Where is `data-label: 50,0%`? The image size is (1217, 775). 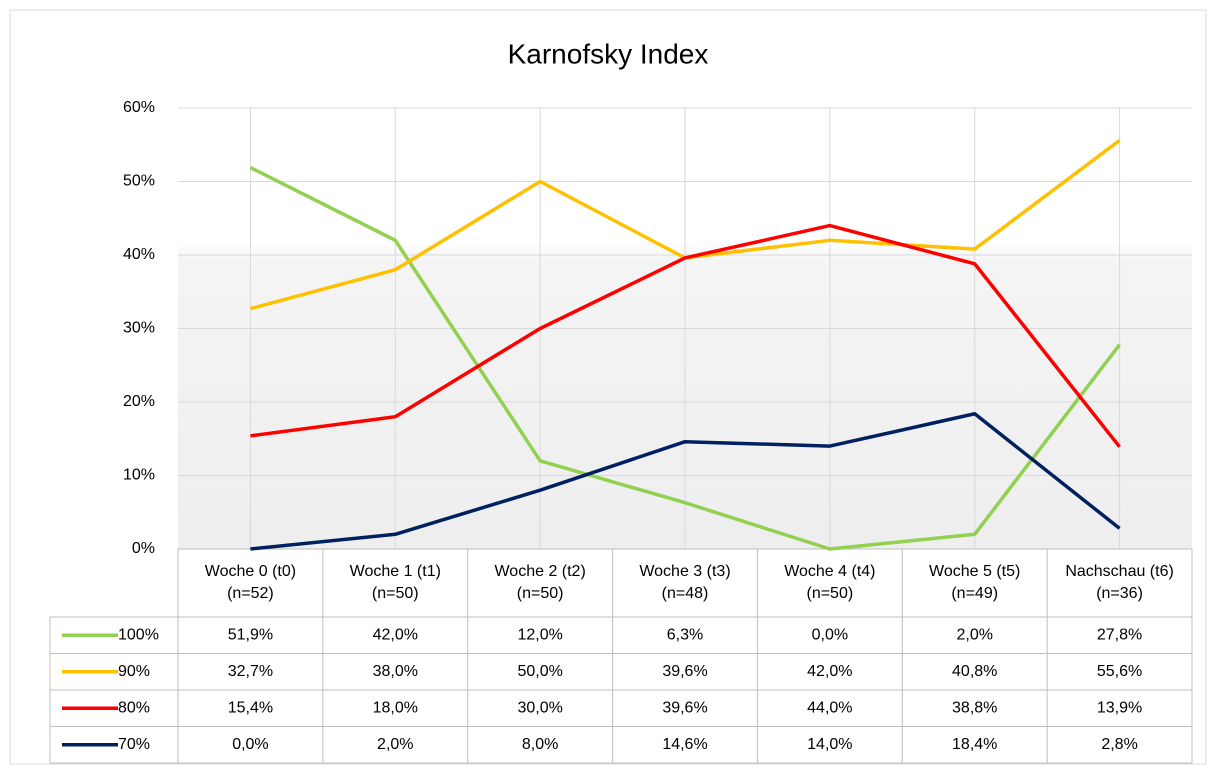
data-label: 50,0% is located at coordinates (539, 671).